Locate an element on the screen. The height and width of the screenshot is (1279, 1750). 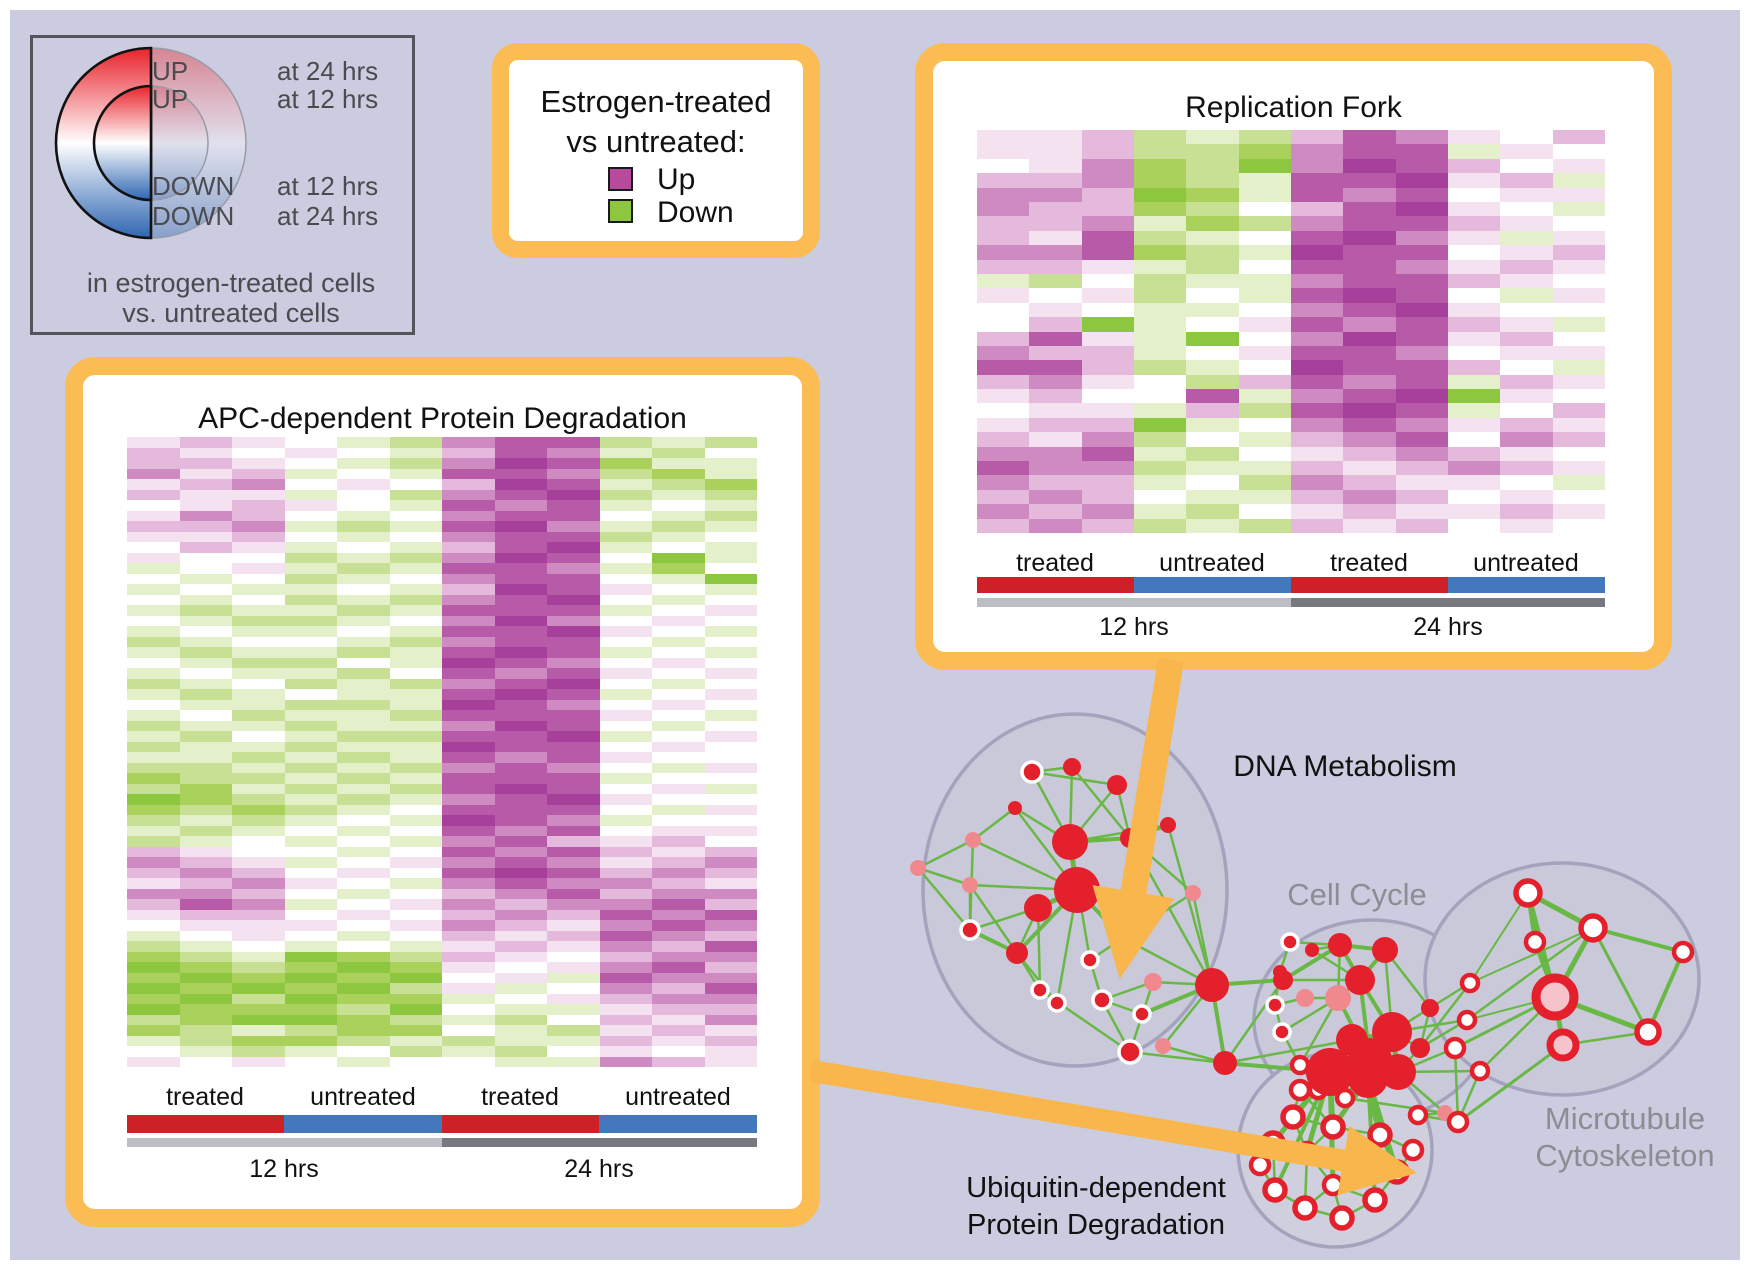
legend-up-12-time: at 12 hrs is located at coordinates (328, 99).